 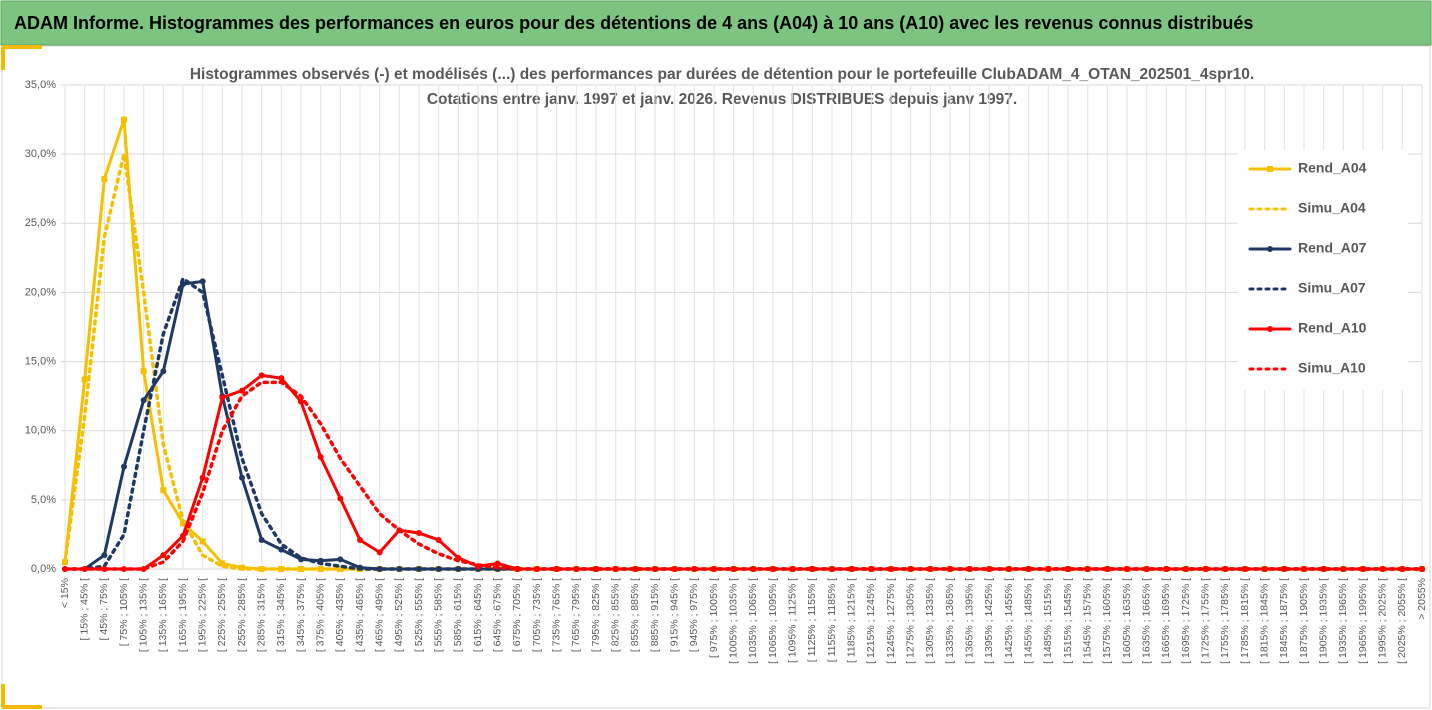 What do you see at coordinates (773, 621) in the screenshot?
I see `x-tick-label: [ 1065% ; 1095% [` at bounding box center [773, 621].